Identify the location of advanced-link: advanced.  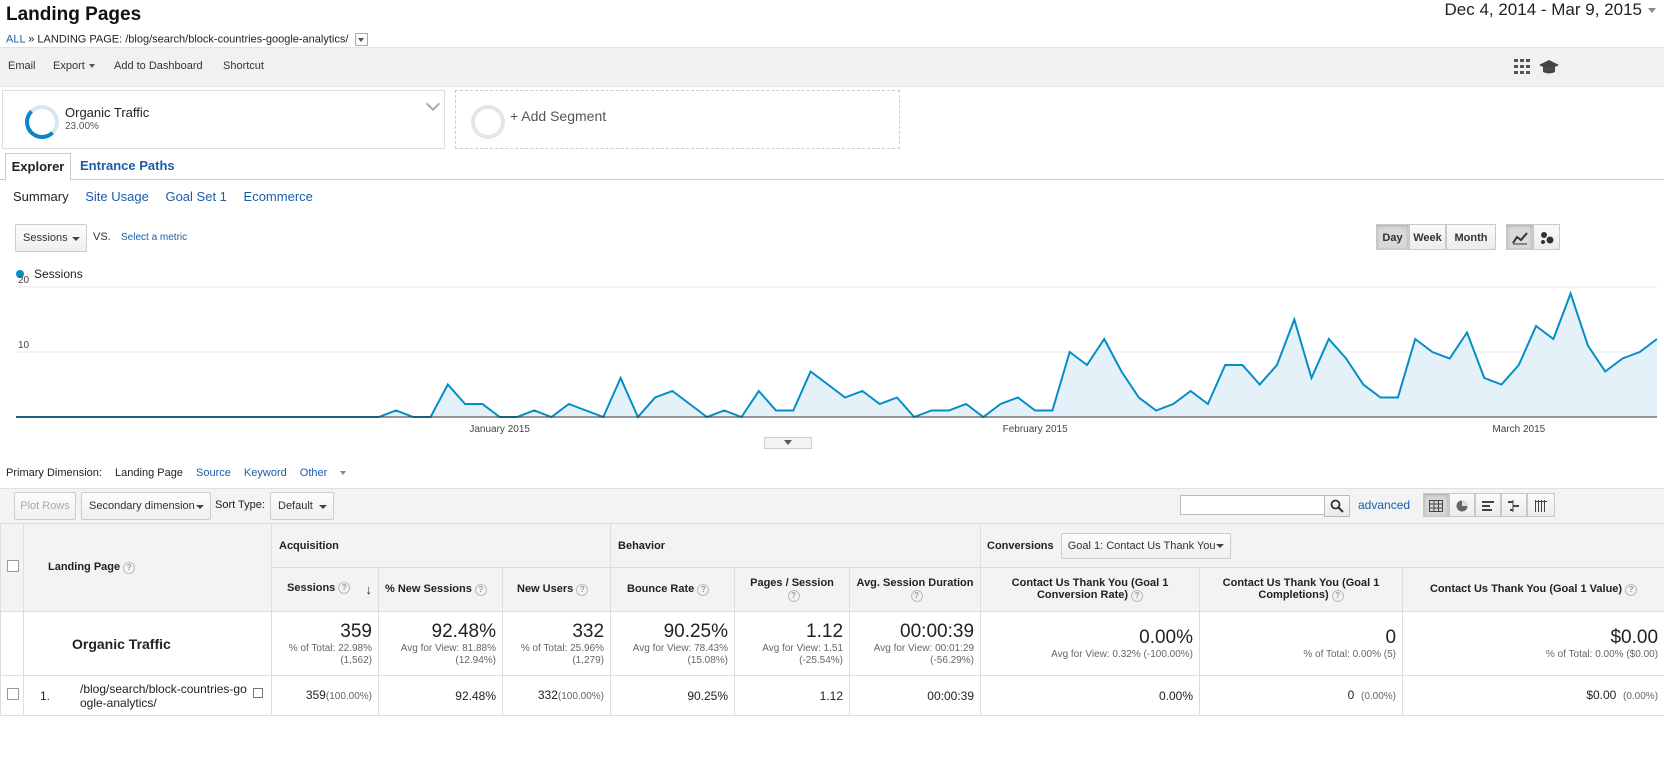
(1384, 505).